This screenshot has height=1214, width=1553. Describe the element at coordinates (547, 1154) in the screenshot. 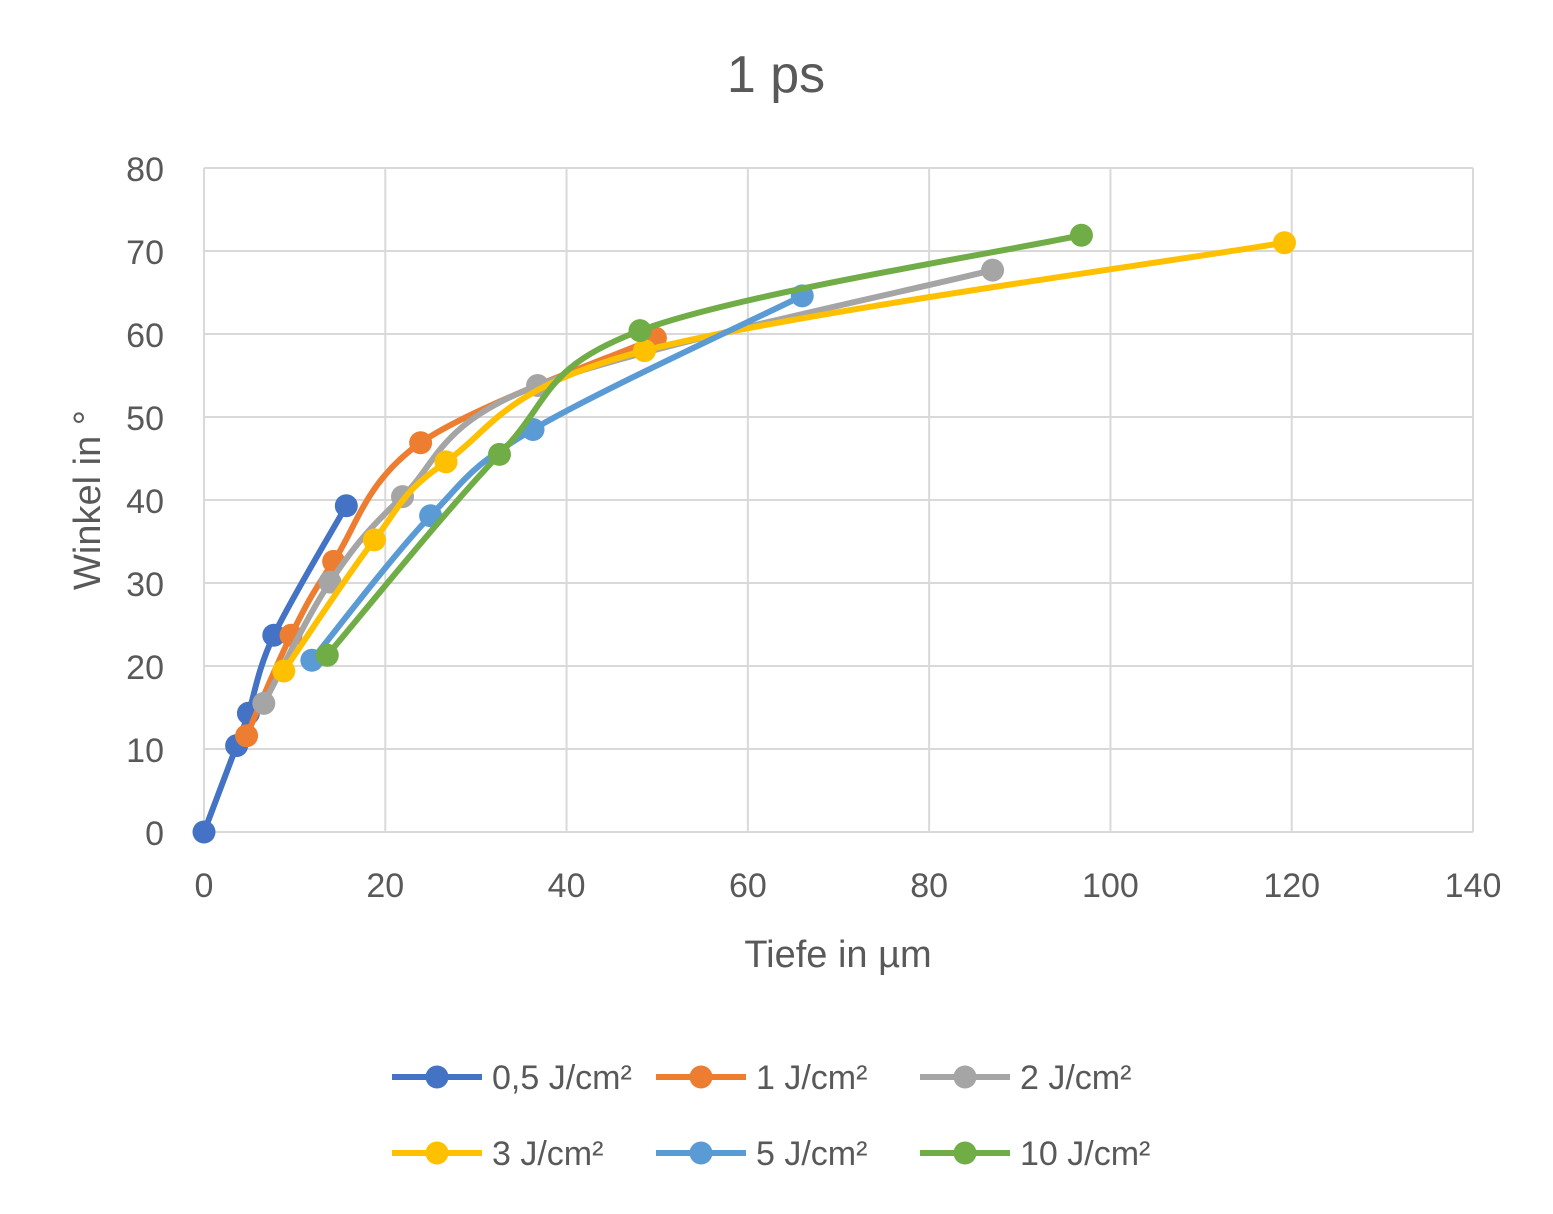

I see `legend-label: 3 J/cm²` at that location.